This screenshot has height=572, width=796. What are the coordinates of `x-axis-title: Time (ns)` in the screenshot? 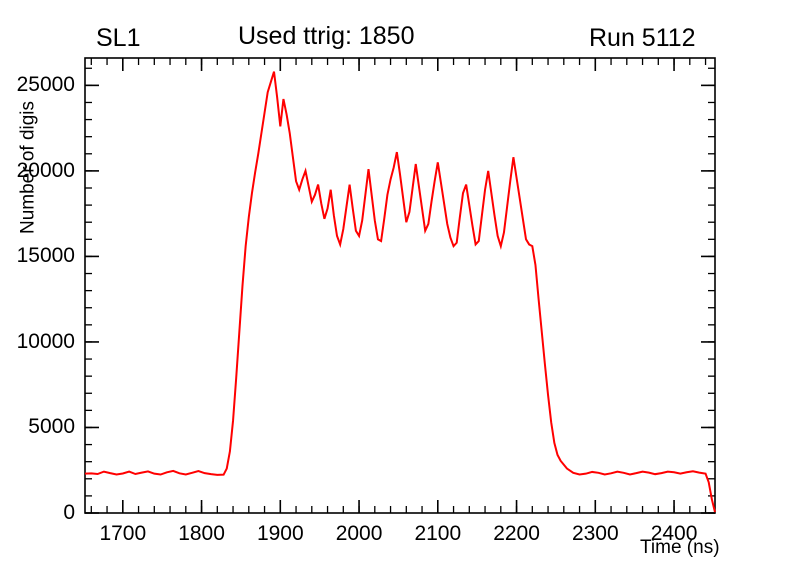 It's located at (680, 547).